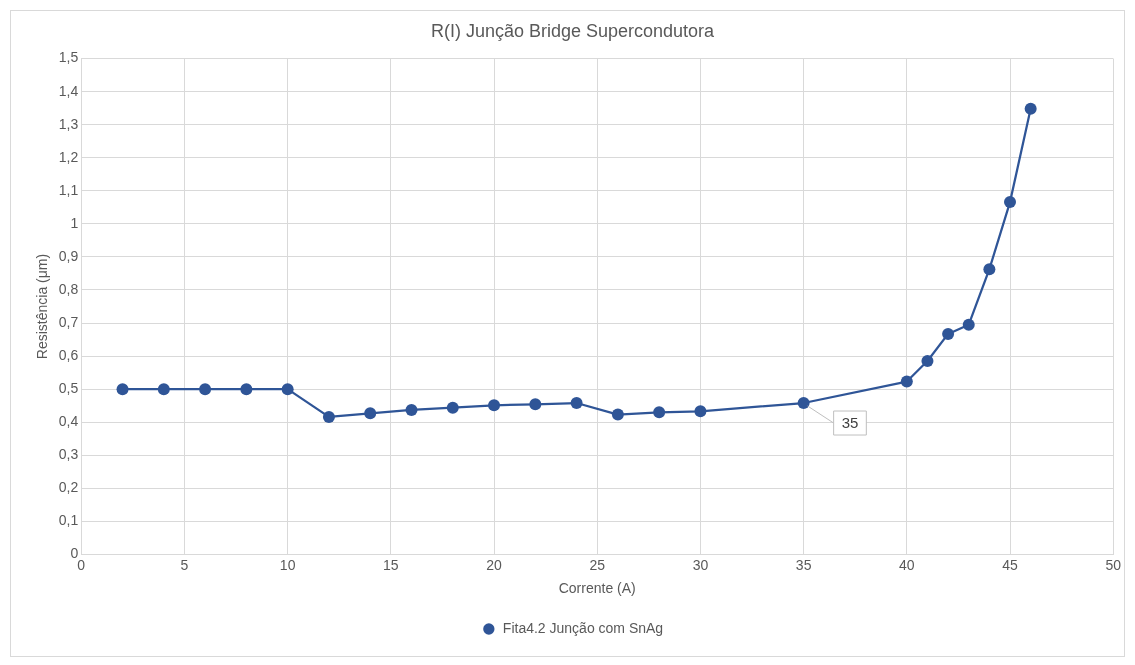 The height and width of the screenshot is (665, 1135). Describe the element at coordinates (700, 564) in the screenshot. I see `x-tick-label: 30` at that location.